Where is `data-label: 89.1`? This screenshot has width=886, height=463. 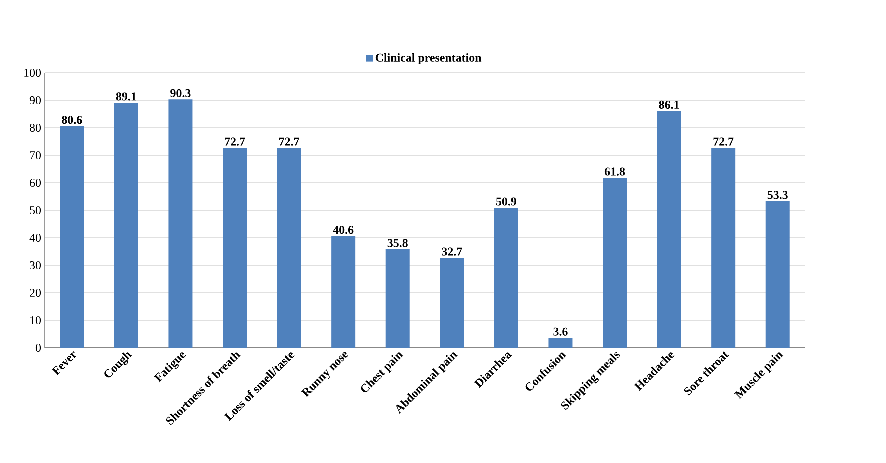 data-label: 89.1 is located at coordinates (126, 96).